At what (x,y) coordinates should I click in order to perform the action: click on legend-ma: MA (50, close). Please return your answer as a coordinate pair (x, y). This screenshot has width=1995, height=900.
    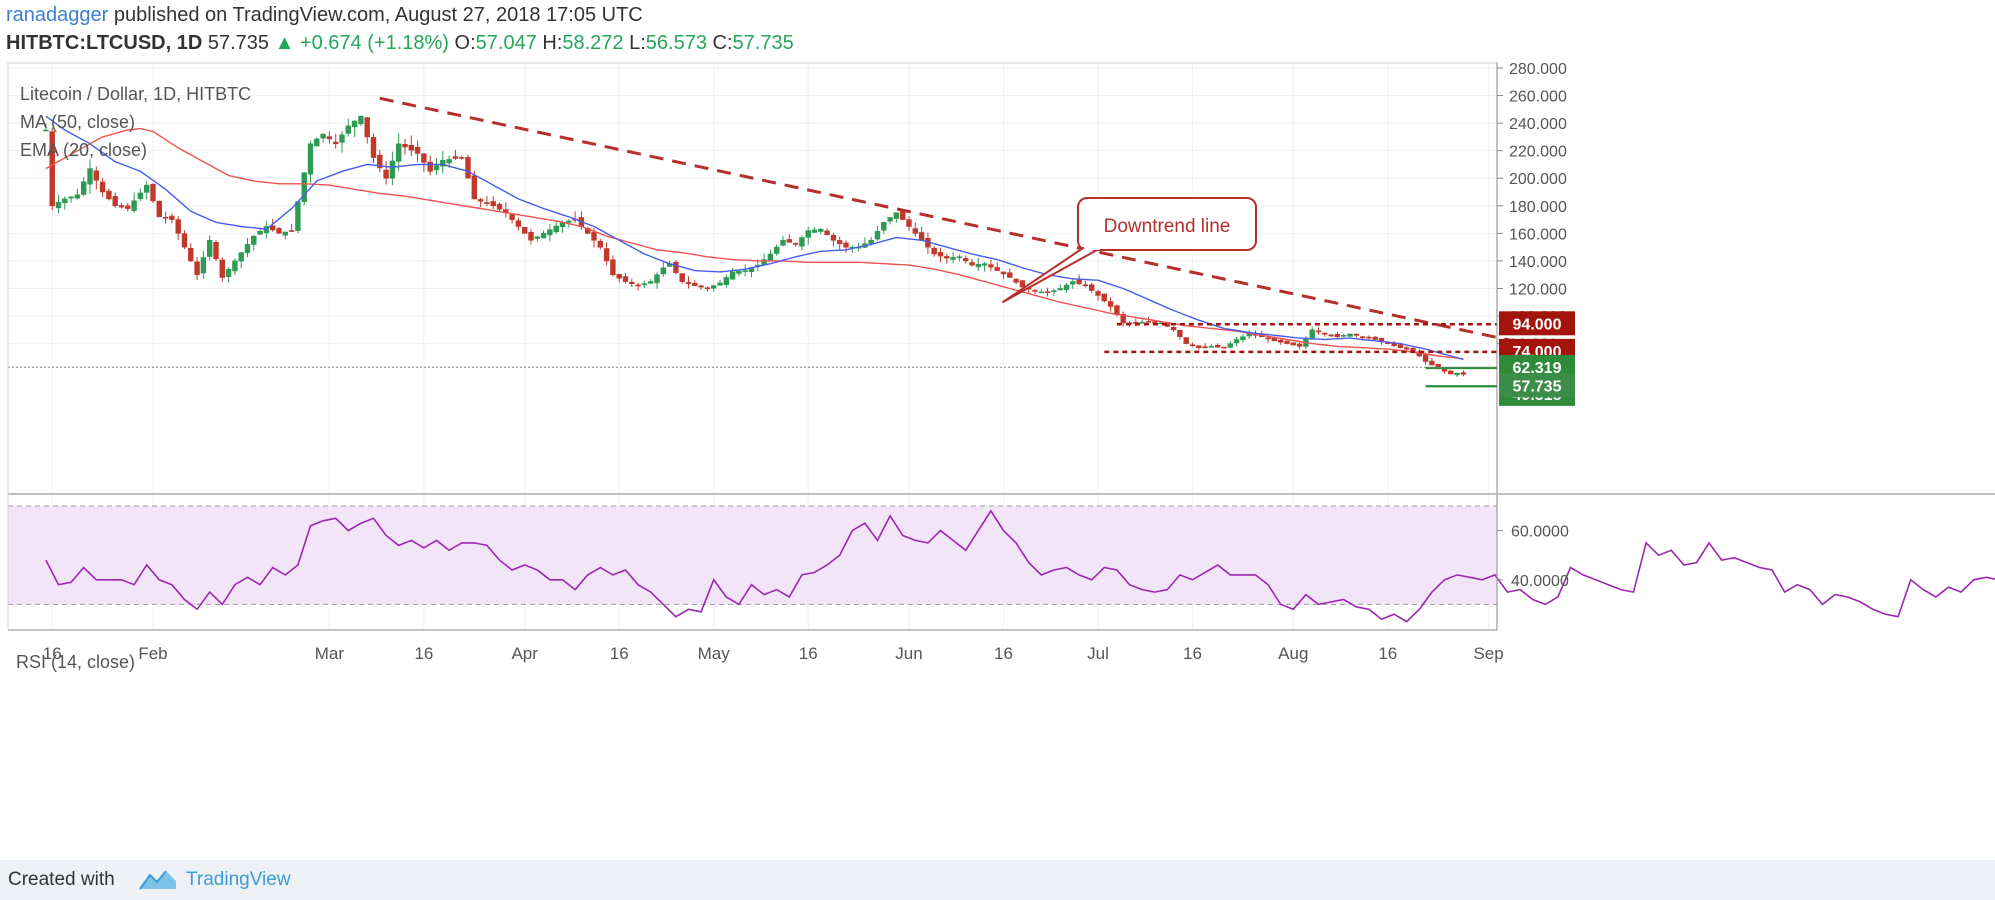
    Looking at the image, I should click on (77, 122).